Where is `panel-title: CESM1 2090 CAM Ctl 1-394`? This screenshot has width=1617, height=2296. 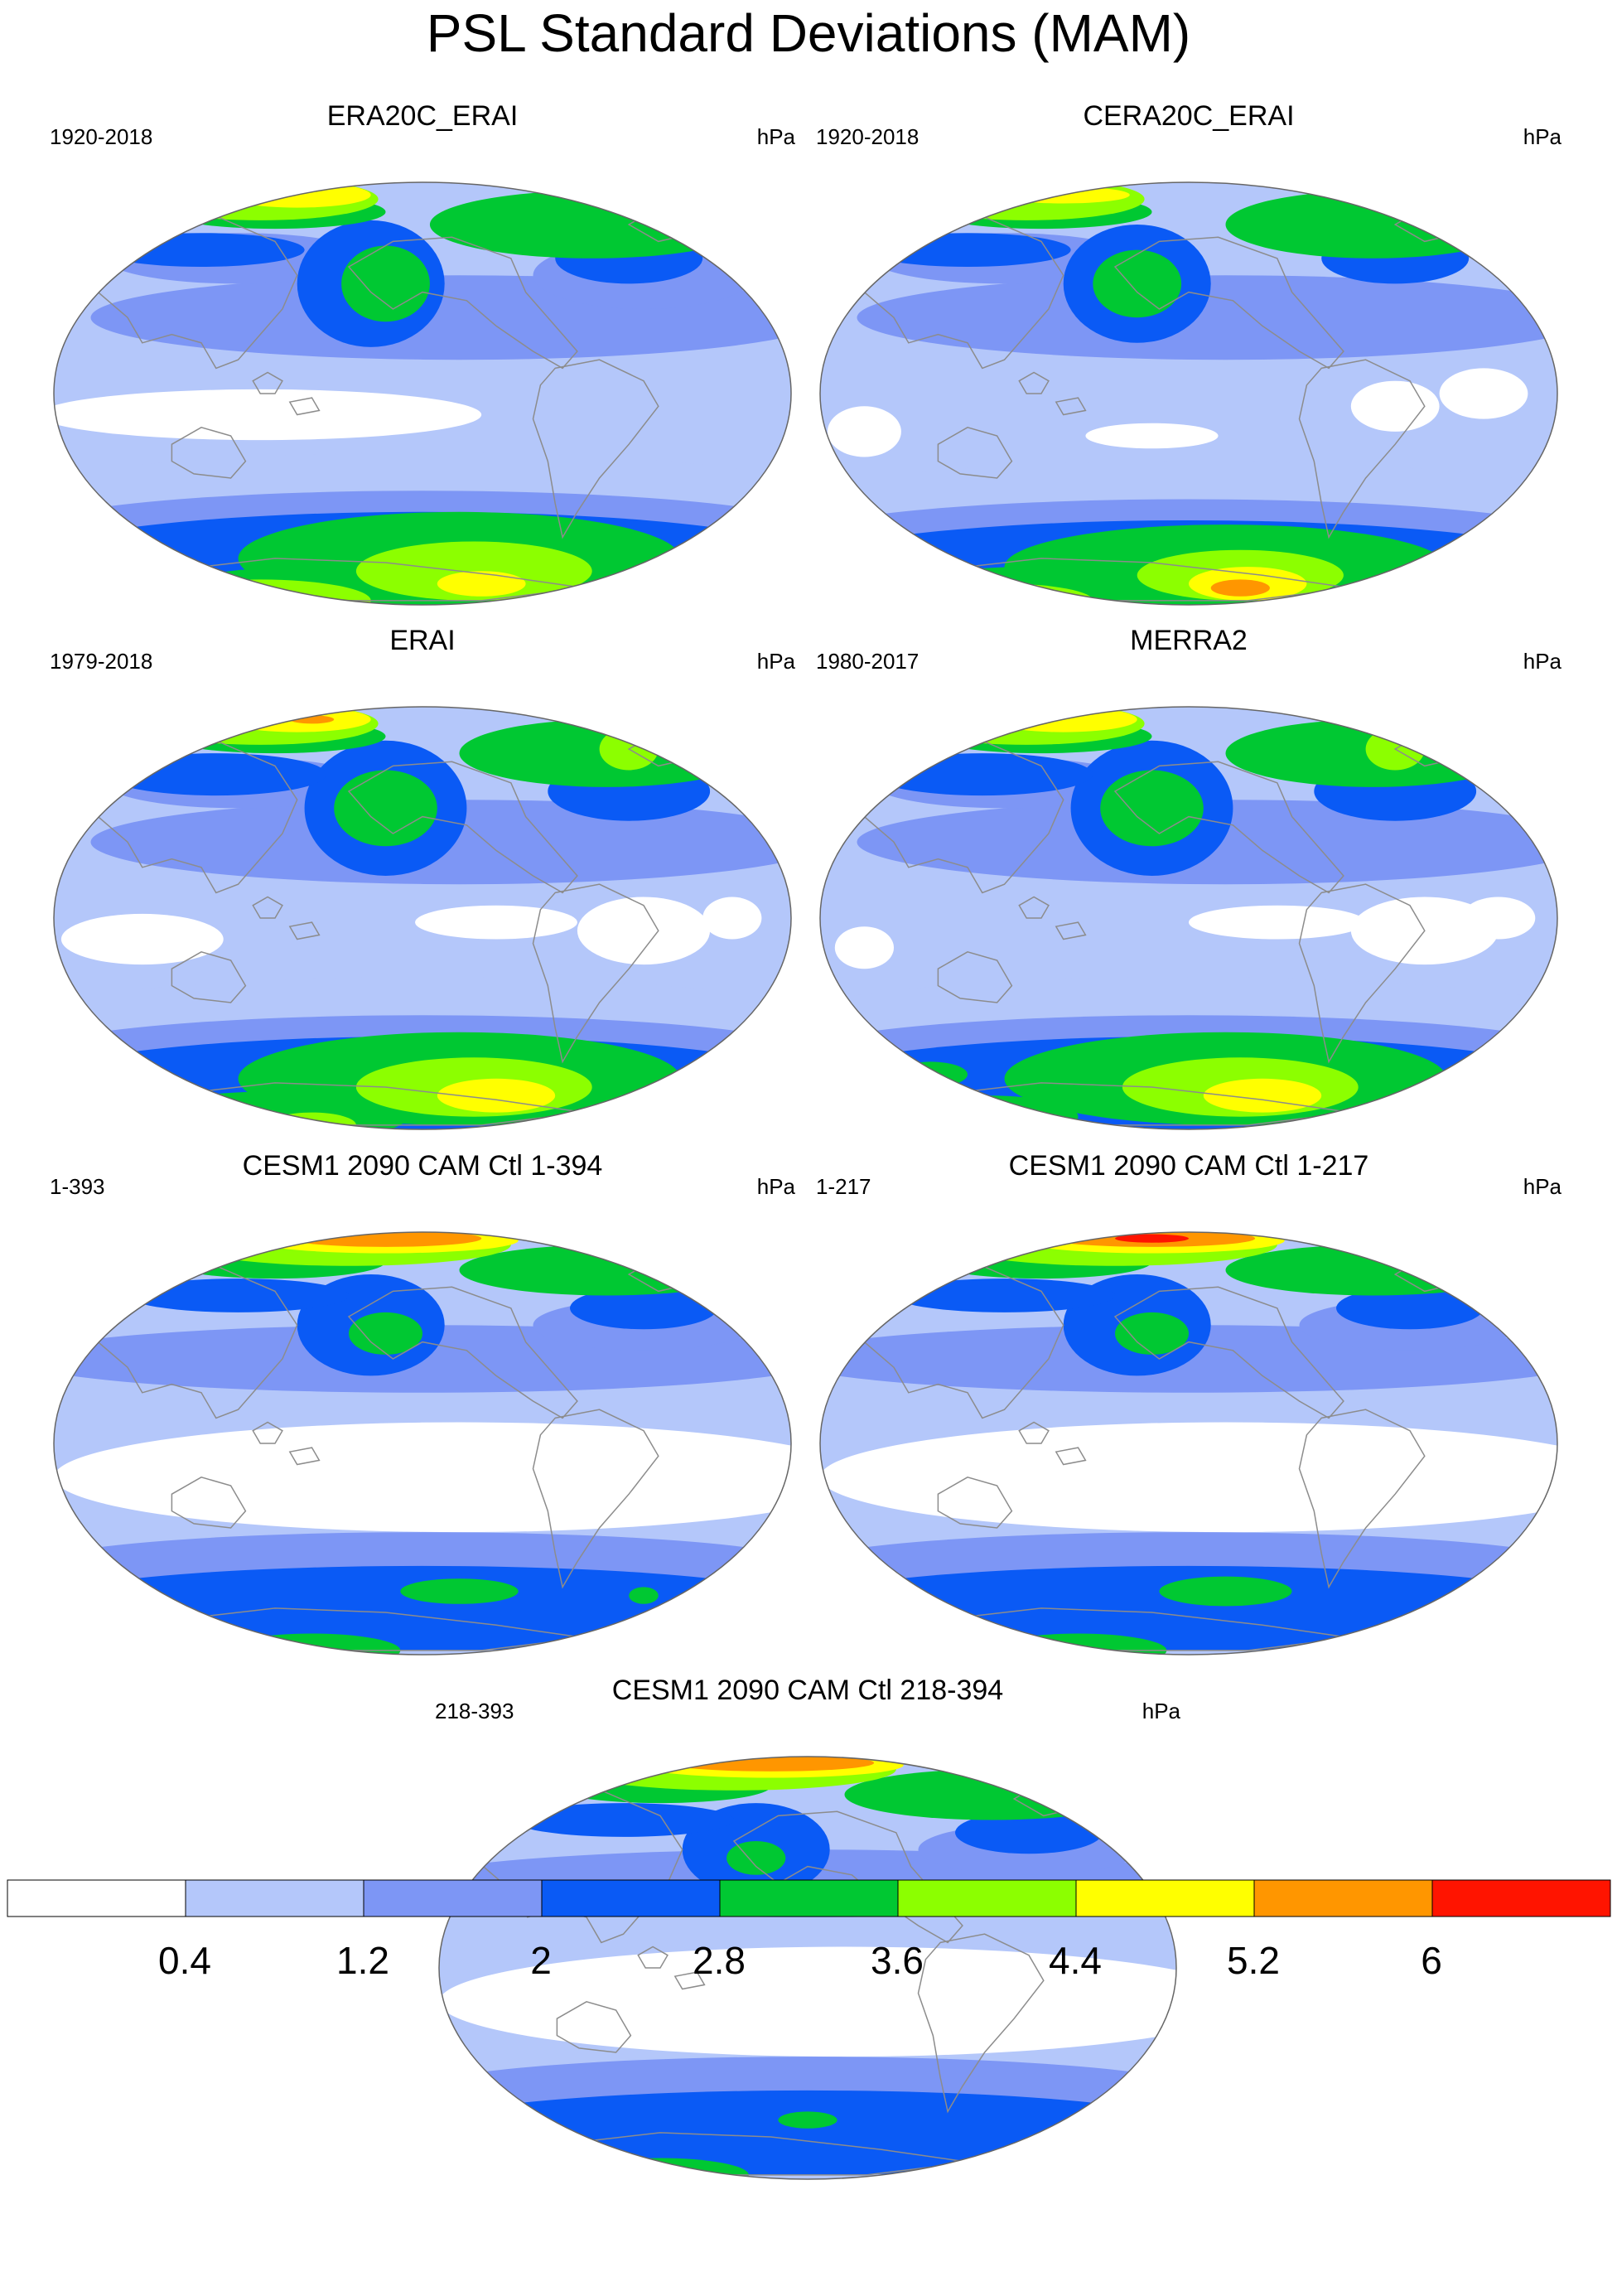
panel-title: CESM1 2090 CAM Ctl 1-394 is located at coordinates (422, 1166).